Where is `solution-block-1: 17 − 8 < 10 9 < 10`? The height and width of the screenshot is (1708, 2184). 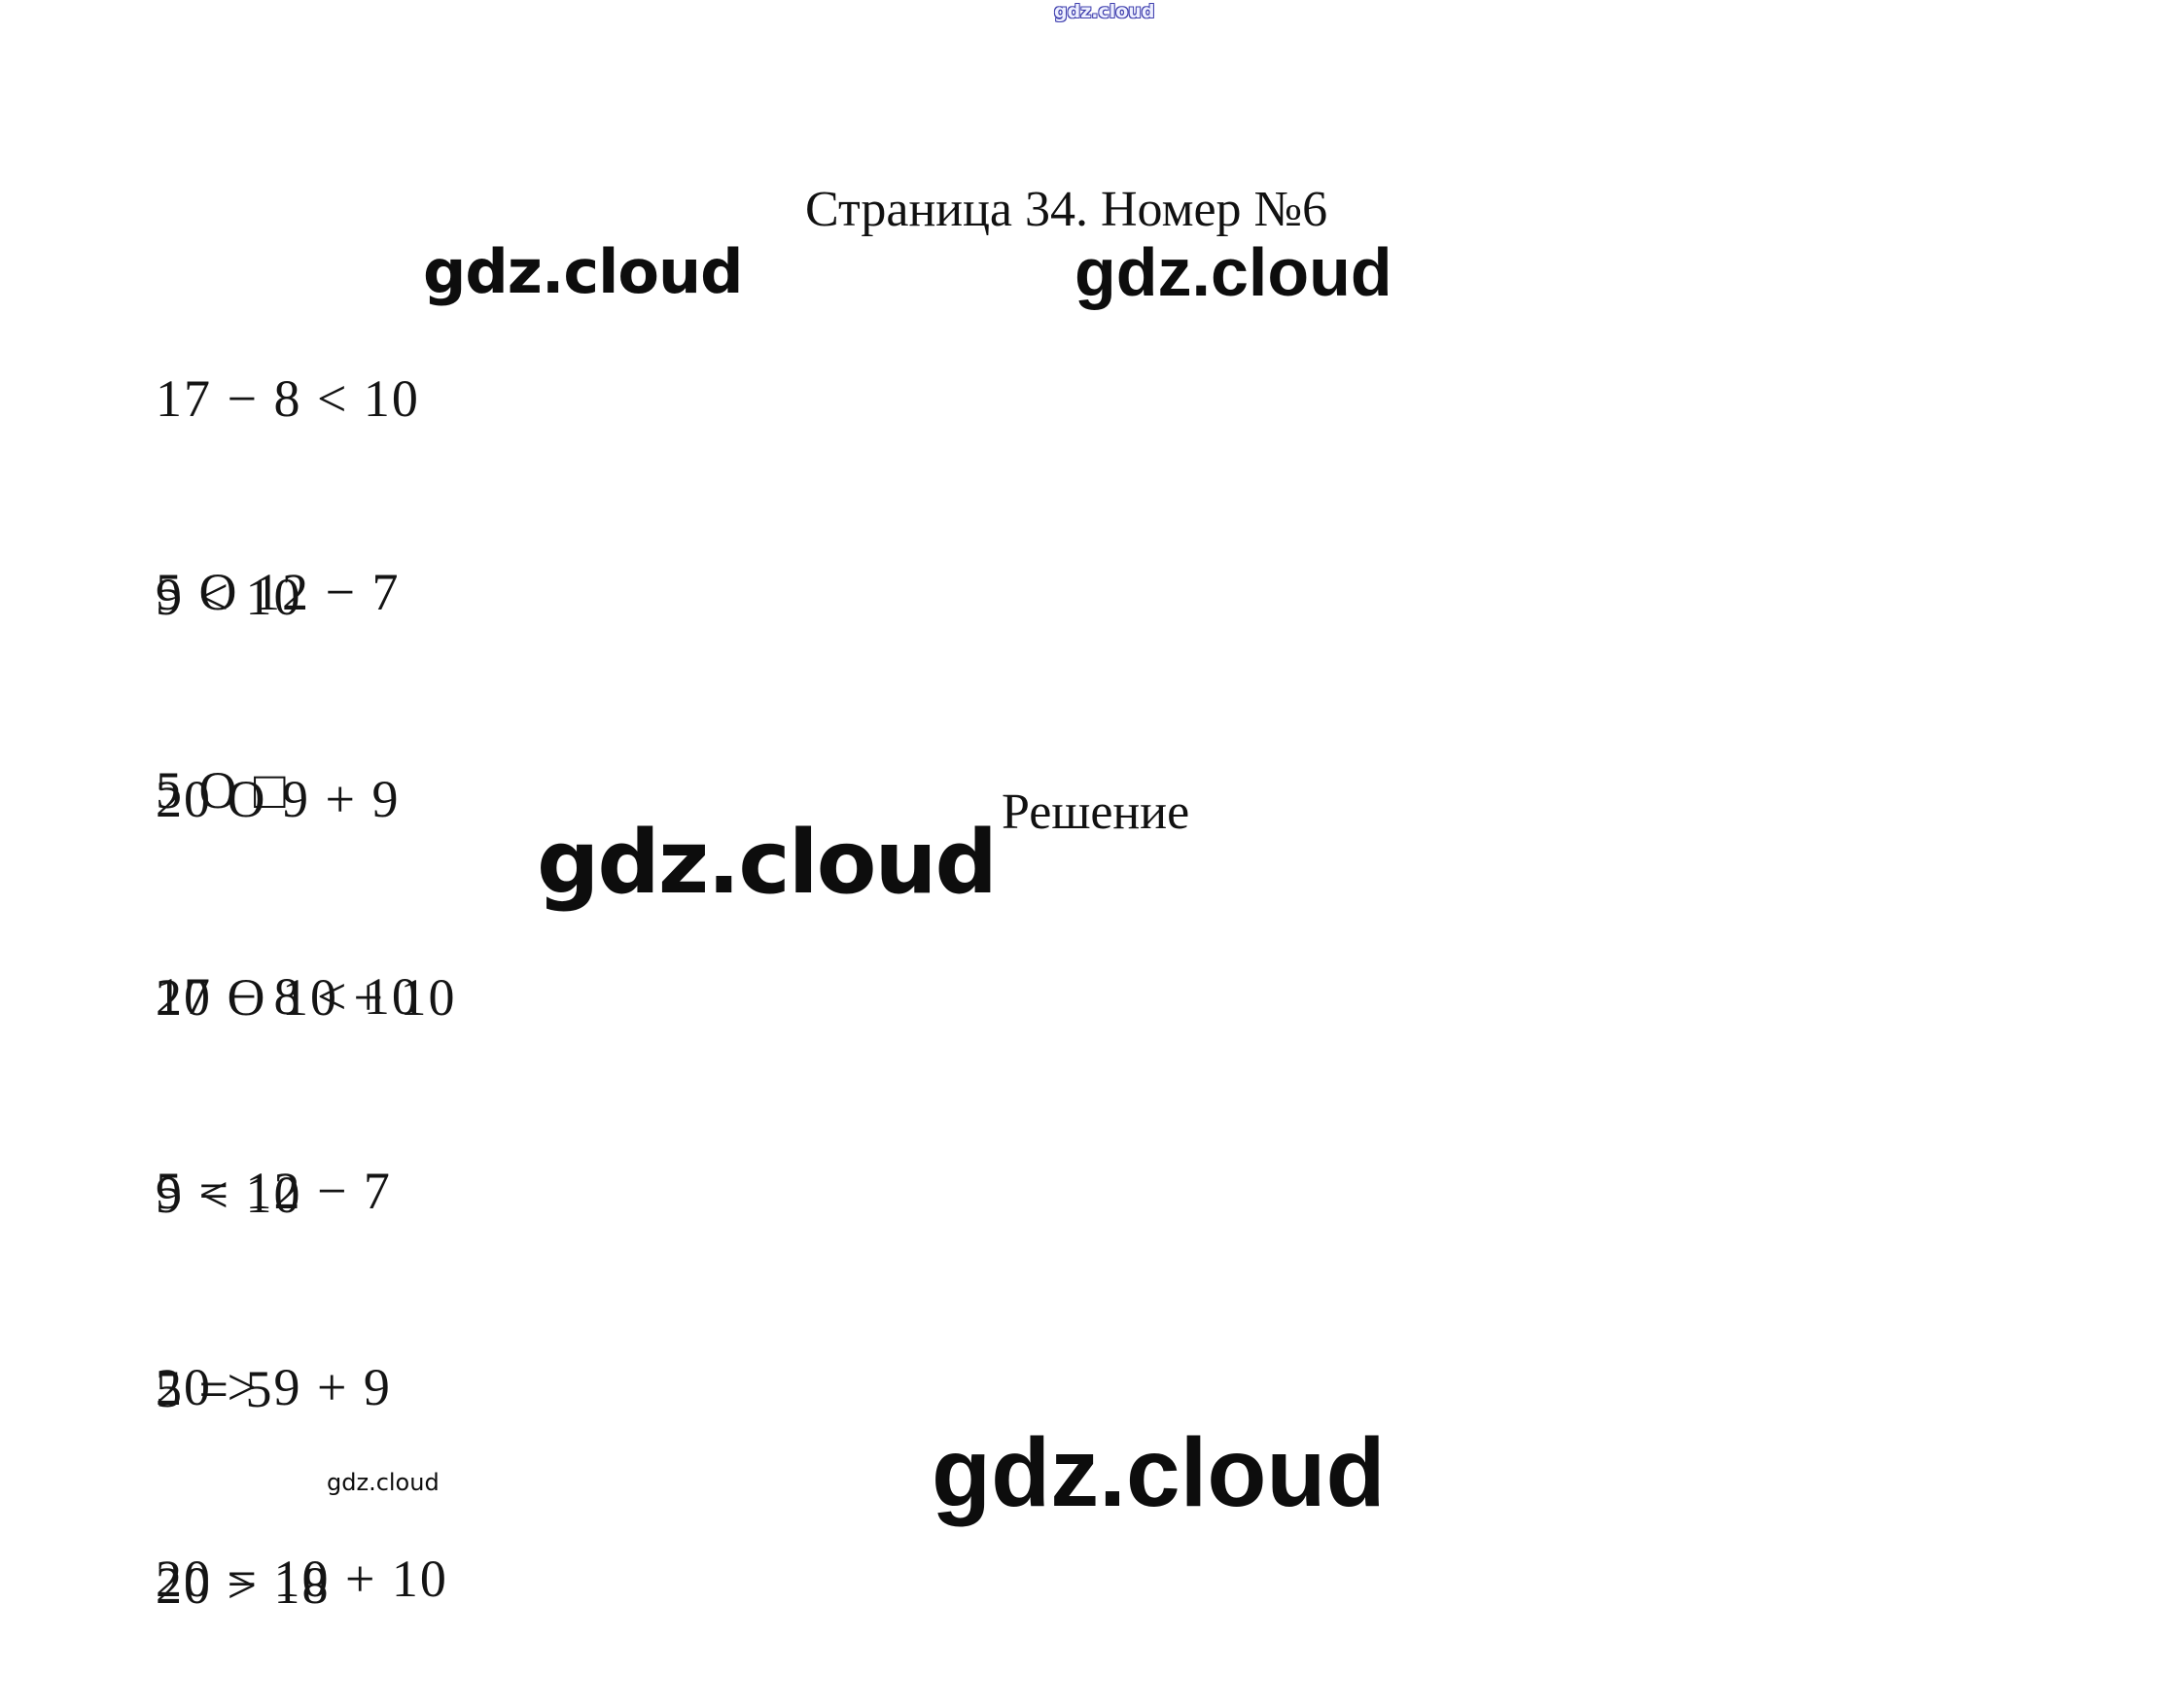 solution-block-1: 17 − 8 < 10 9 < 10 is located at coordinates (288, 1095).